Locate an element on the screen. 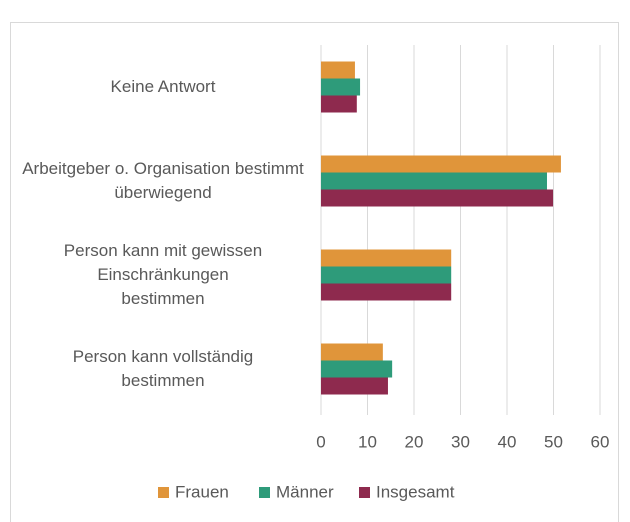 This screenshot has height=522, width=630. category-label: Keine Antwort is located at coordinates (163, 86).